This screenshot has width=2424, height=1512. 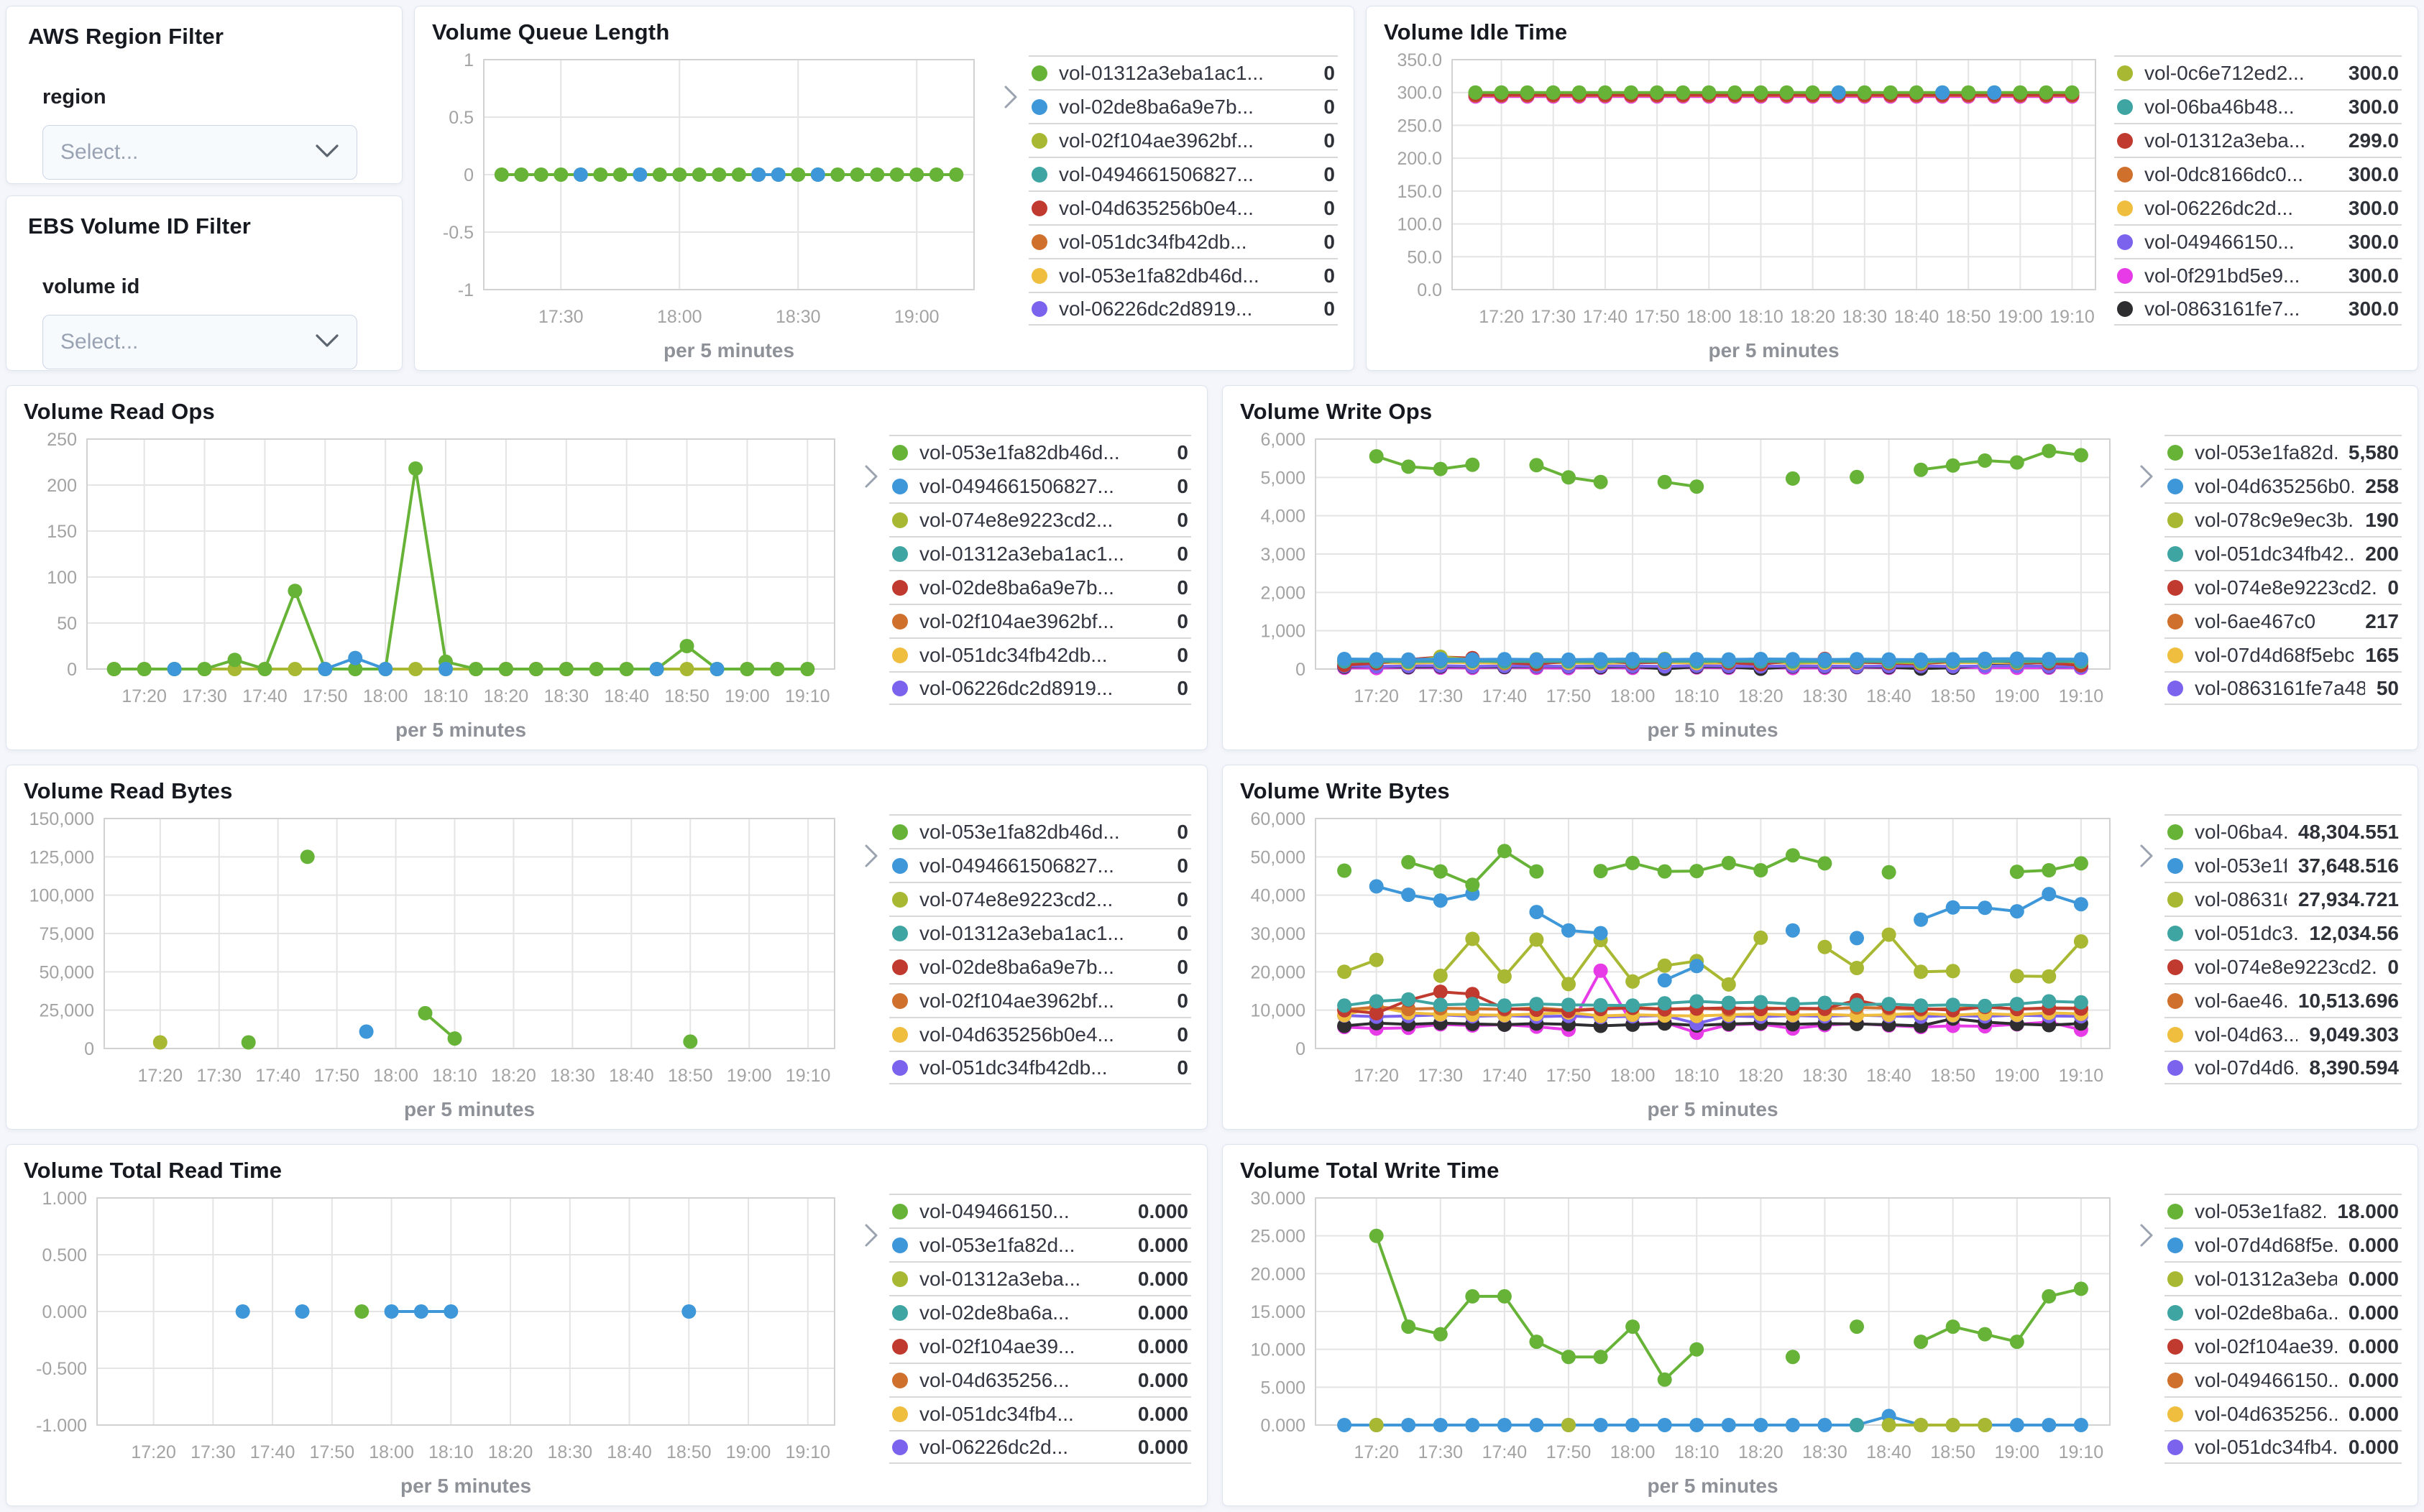 What do you see at coordinates (2283, 654) in the screenshot?
I see `legend-item: vol-07d4d68f5ebc... 165` at bounding box center [2283, 654].